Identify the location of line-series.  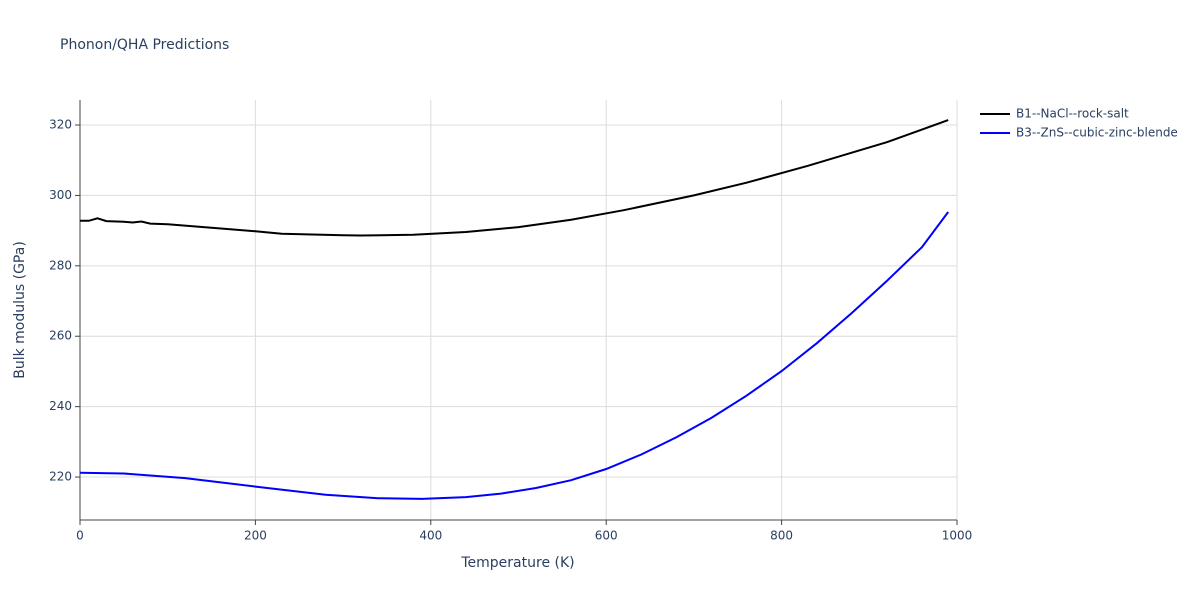
(514, 178).